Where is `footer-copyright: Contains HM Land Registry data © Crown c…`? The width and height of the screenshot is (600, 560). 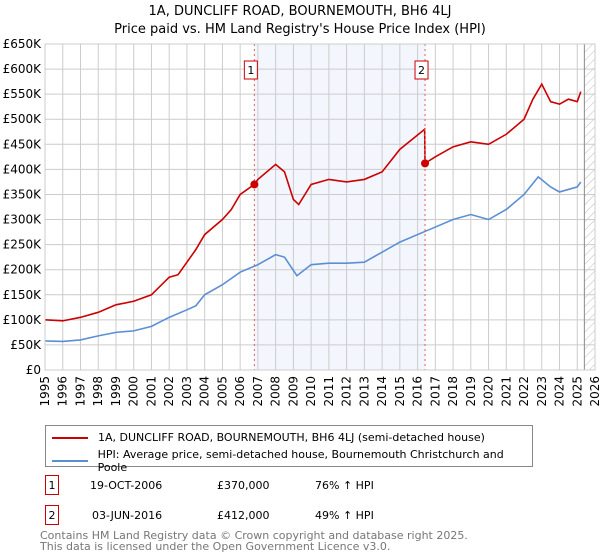
footer-copyright: Contains HM Land Registry data © Crown c… is located at coordinates (254, 535).